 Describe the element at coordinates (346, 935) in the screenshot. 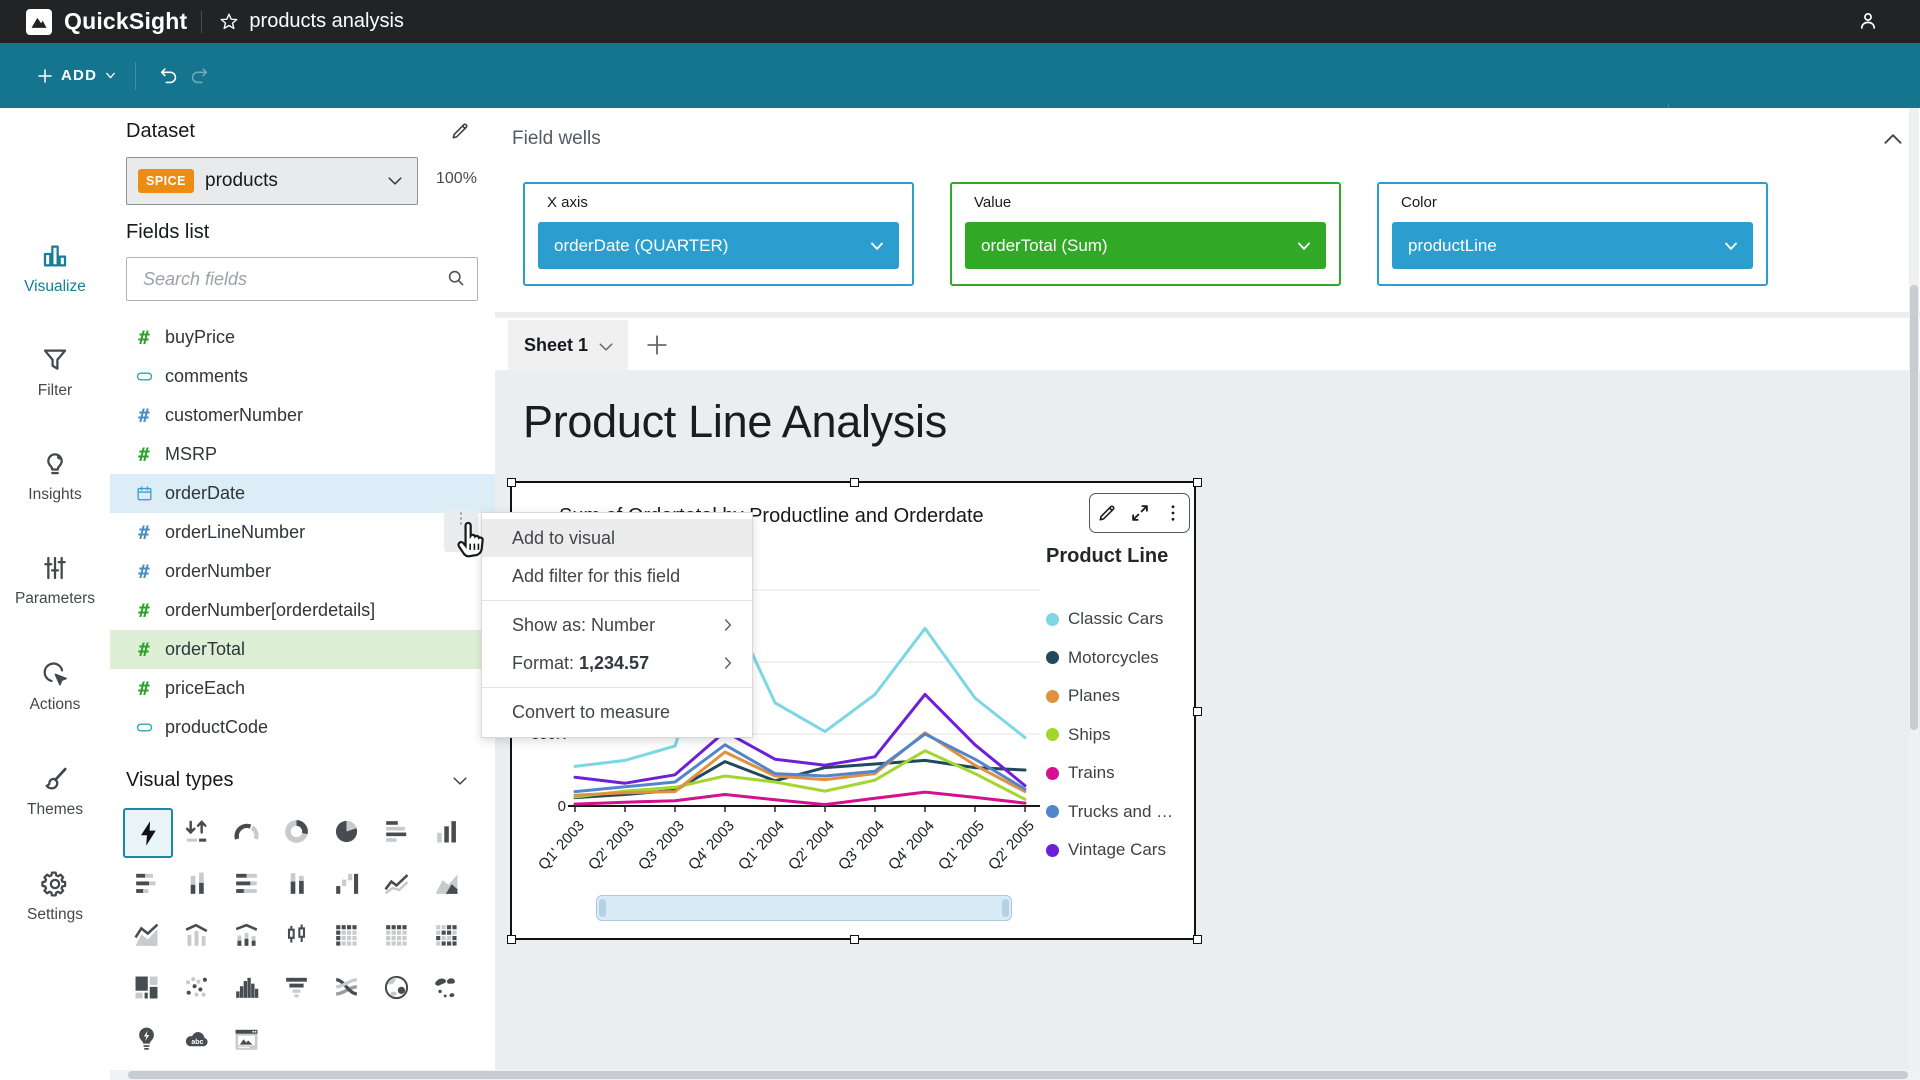

I see `visual-type-pivot-table` at that location.